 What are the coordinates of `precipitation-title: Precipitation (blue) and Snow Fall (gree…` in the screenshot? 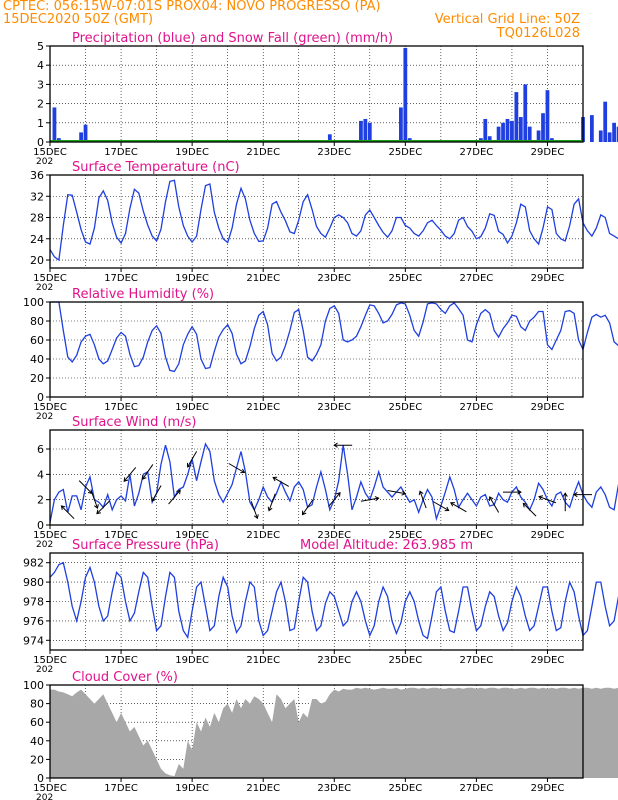 It's located at (232, 38).